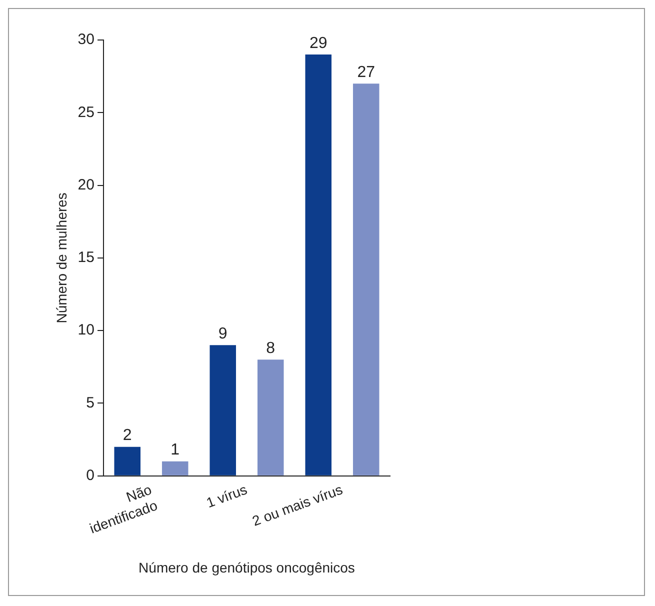 This screenshot has width=655, height=606. Describe the element at coordinates (86, 330) in the screenshot. I see `y-tick-label: 10` at that location.